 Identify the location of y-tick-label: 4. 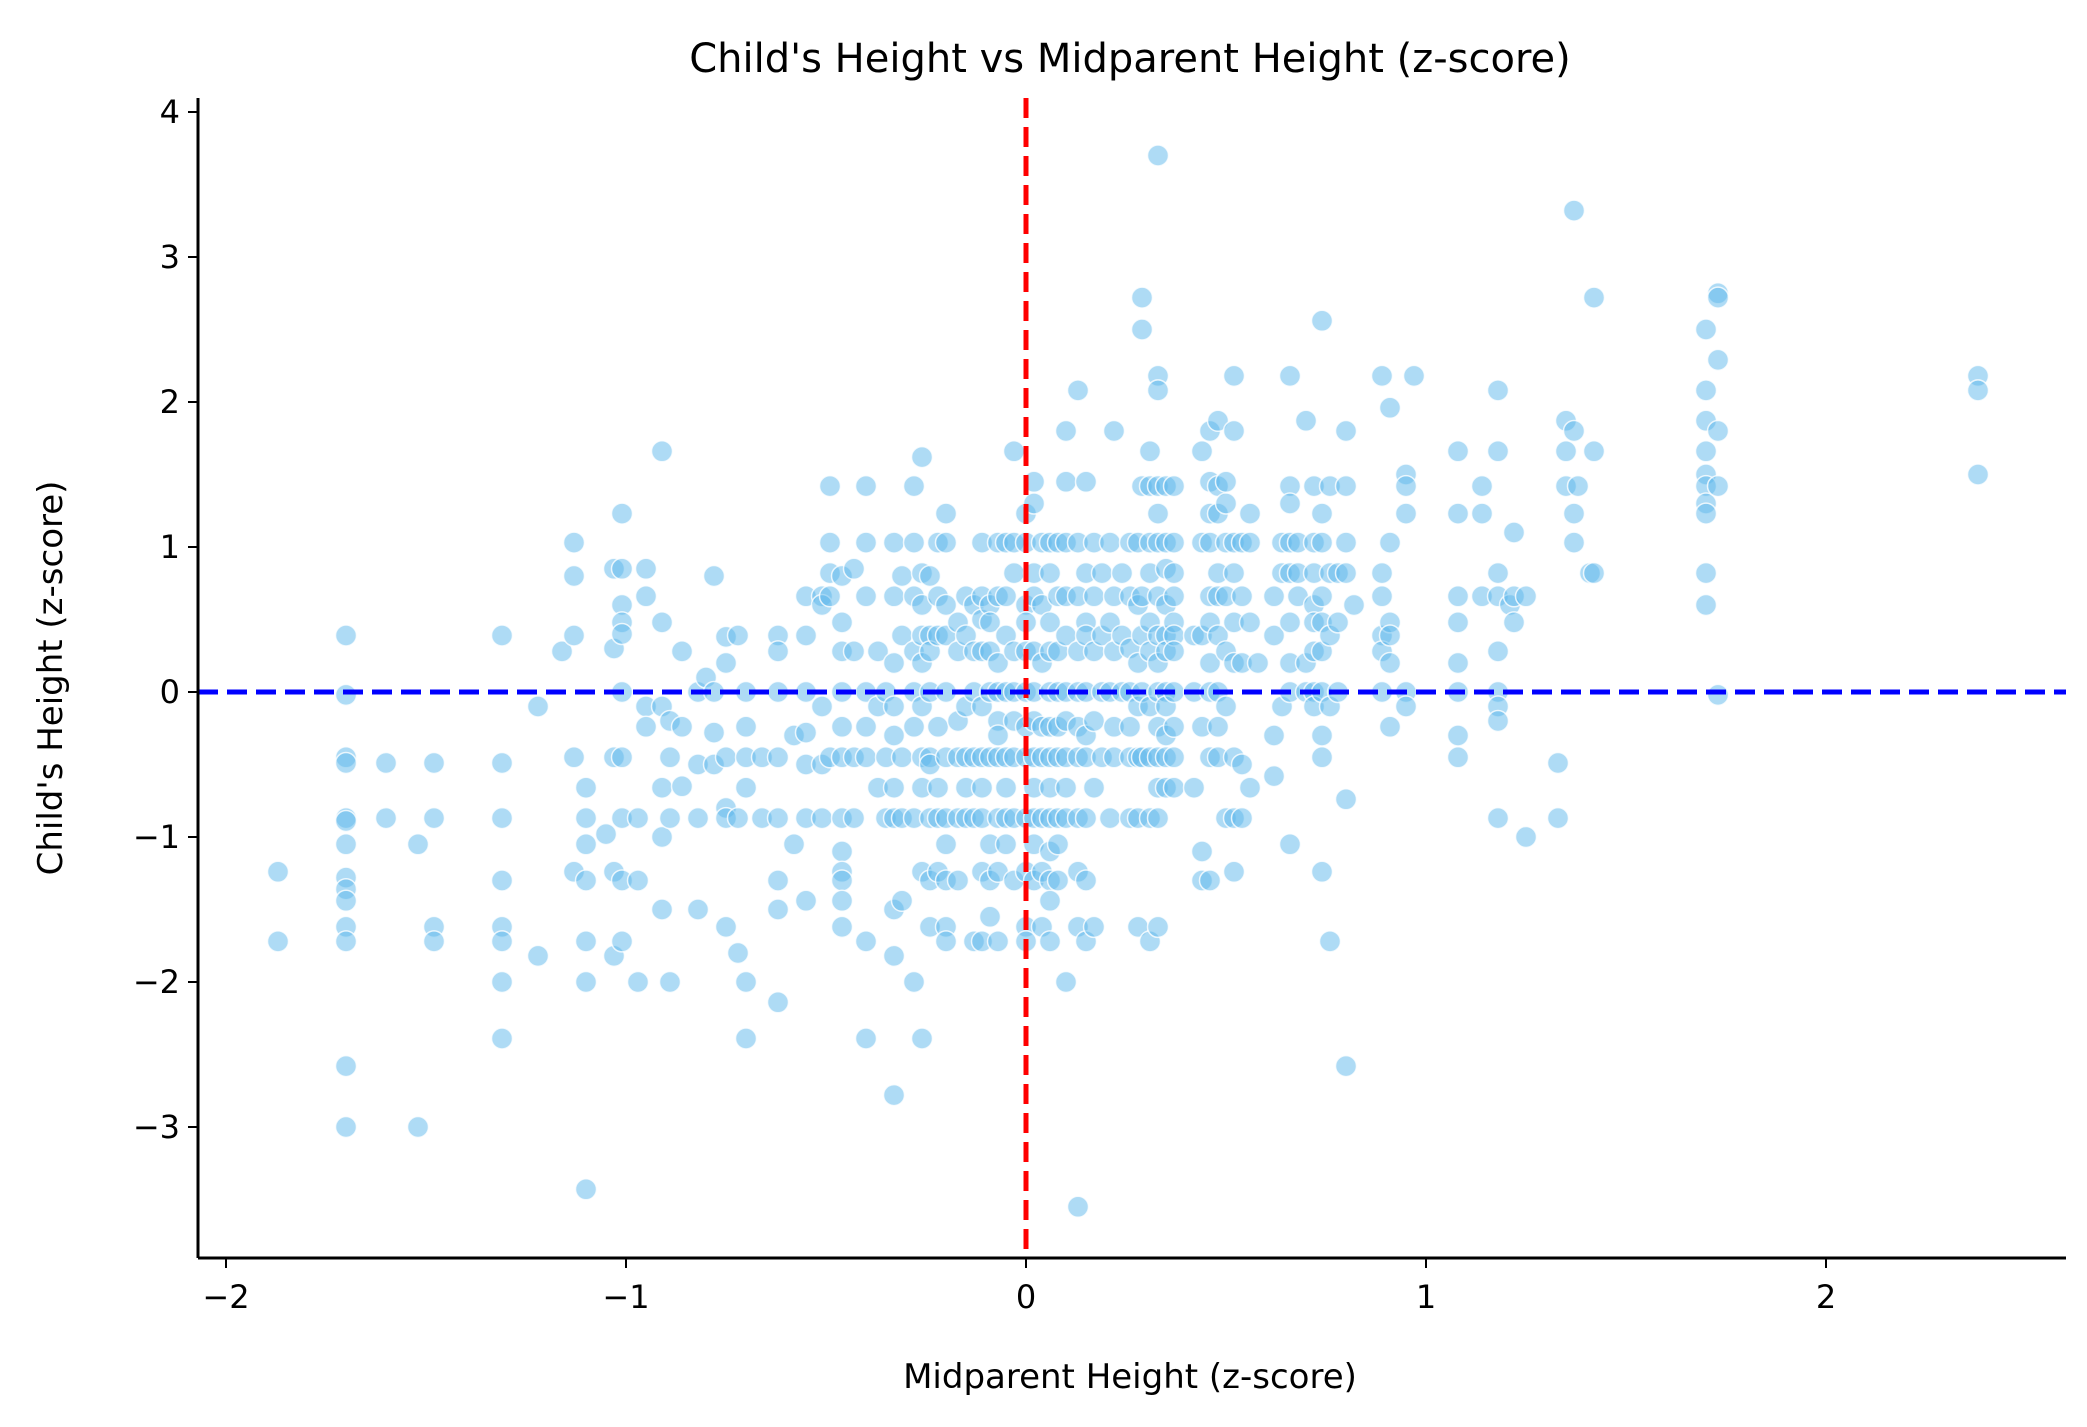
(170, 112).